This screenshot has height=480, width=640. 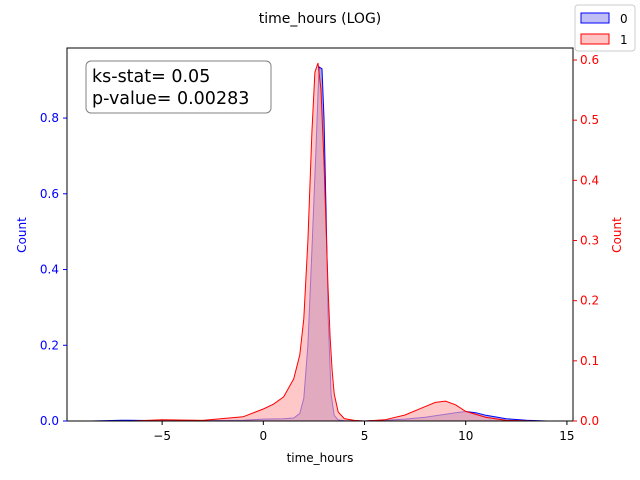 I want to click on x-tick-label: 0, so click(x=264, y=436).